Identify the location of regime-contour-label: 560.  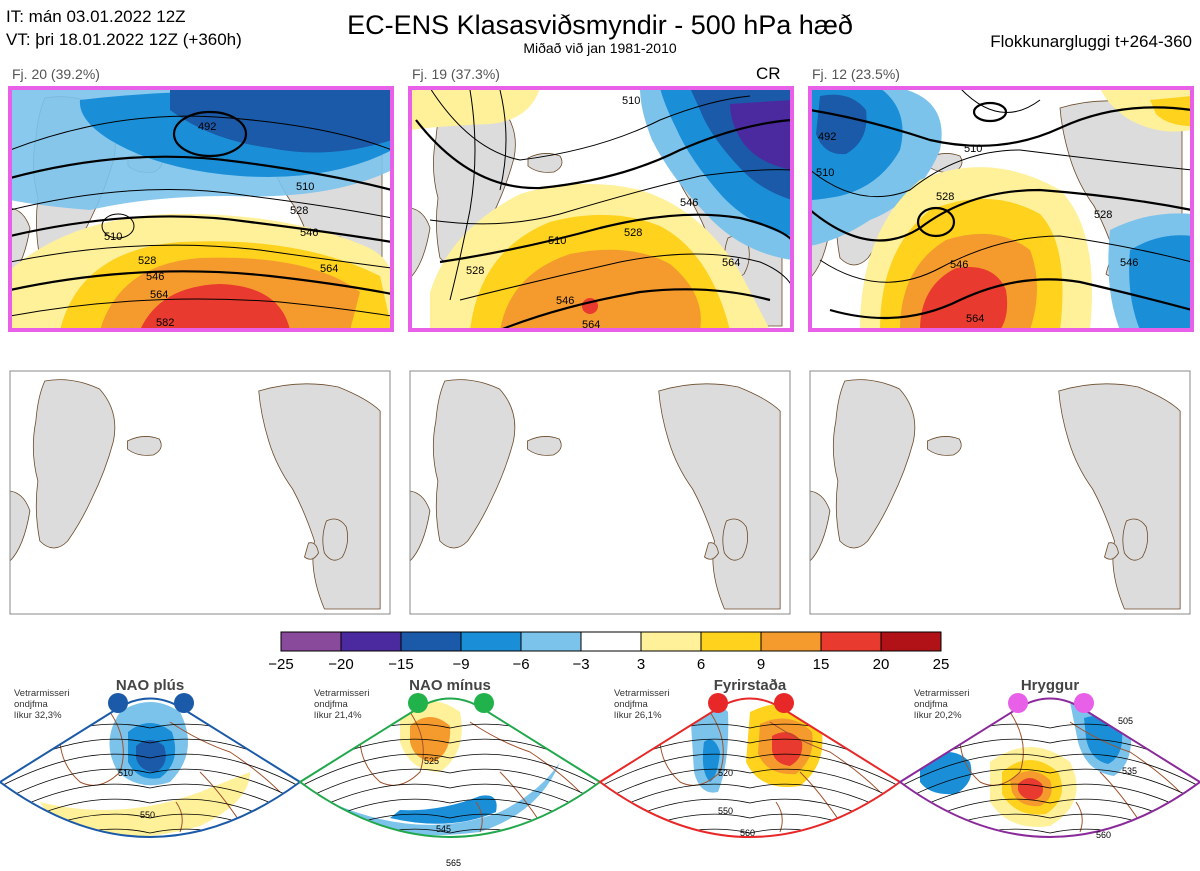
(1103, 835).